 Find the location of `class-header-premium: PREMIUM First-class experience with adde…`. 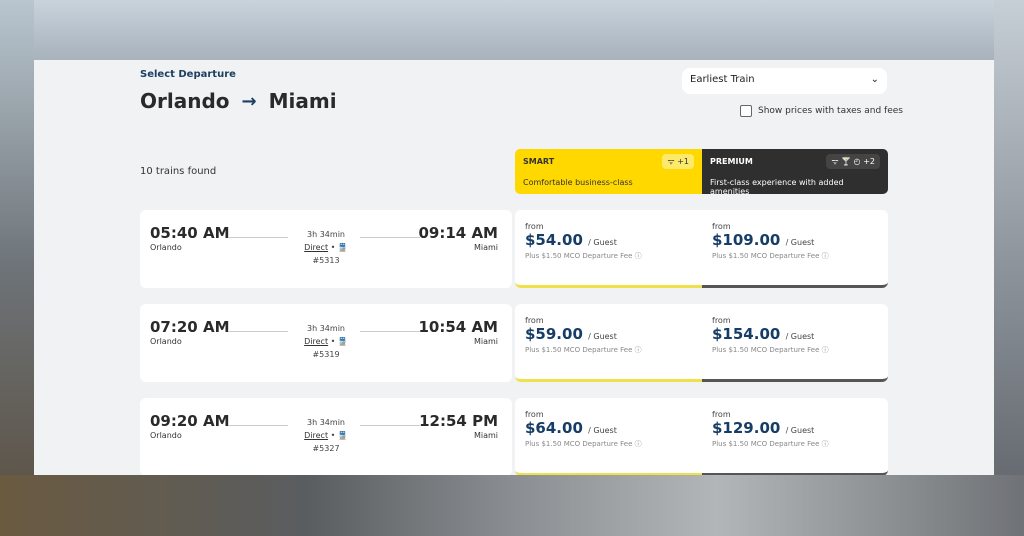

class-header-premium: PREMIUM First-class experience with adde… is located at coordinates (795, 172).